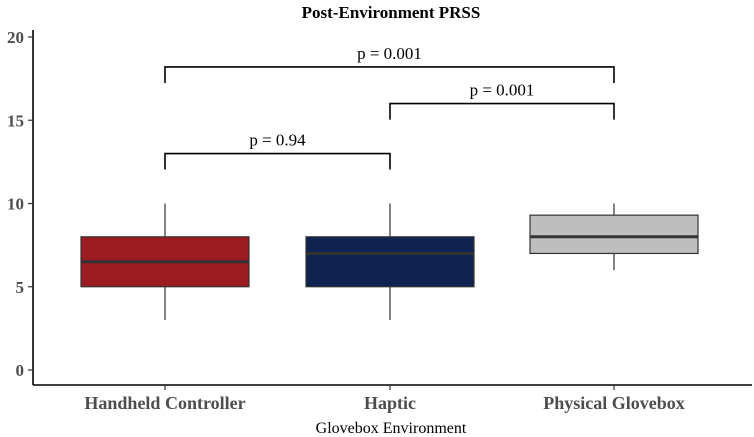 This screenshot has width=754, height=437. I want to click on y-tick-label: 20, so click(15, 37).